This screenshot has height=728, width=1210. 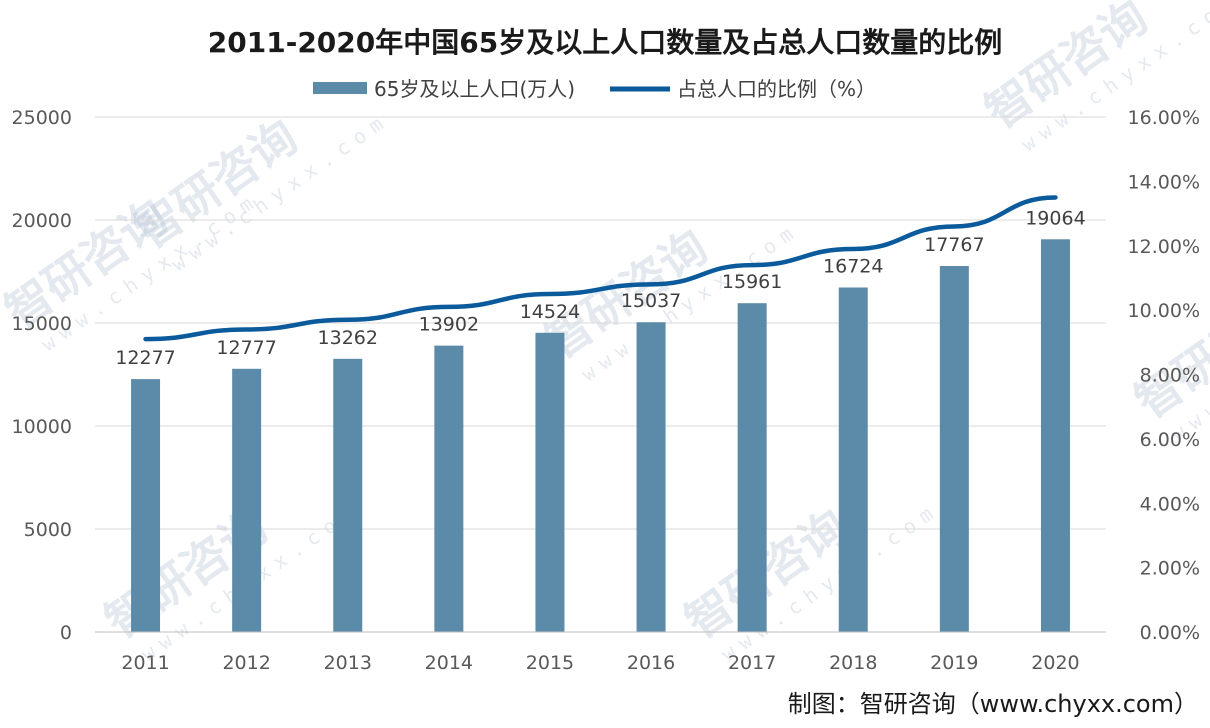 I want to click on y-left-tick-label: 20000, so click(x=42, y=221).